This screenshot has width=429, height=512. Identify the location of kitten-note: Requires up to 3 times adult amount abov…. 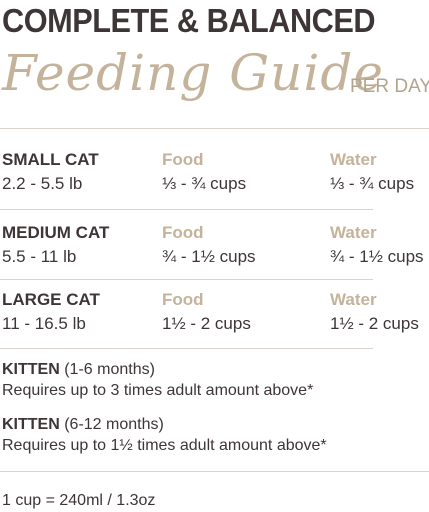
(158, 390).